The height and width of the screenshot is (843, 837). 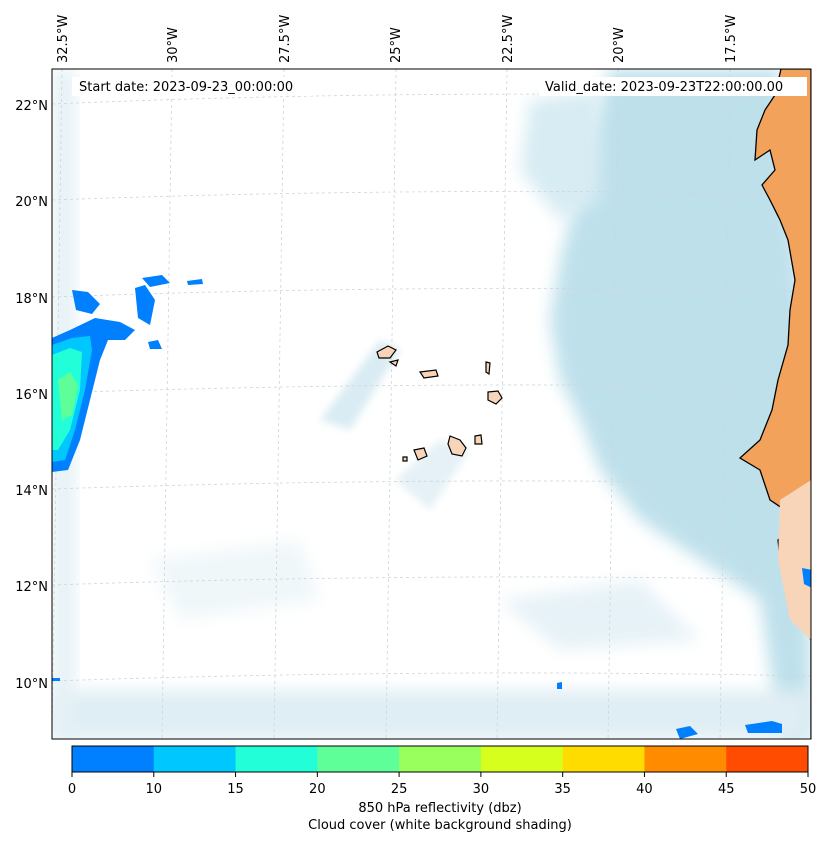 I want to click on colorbar-tick-label: 45, so click(x=726, y=789).